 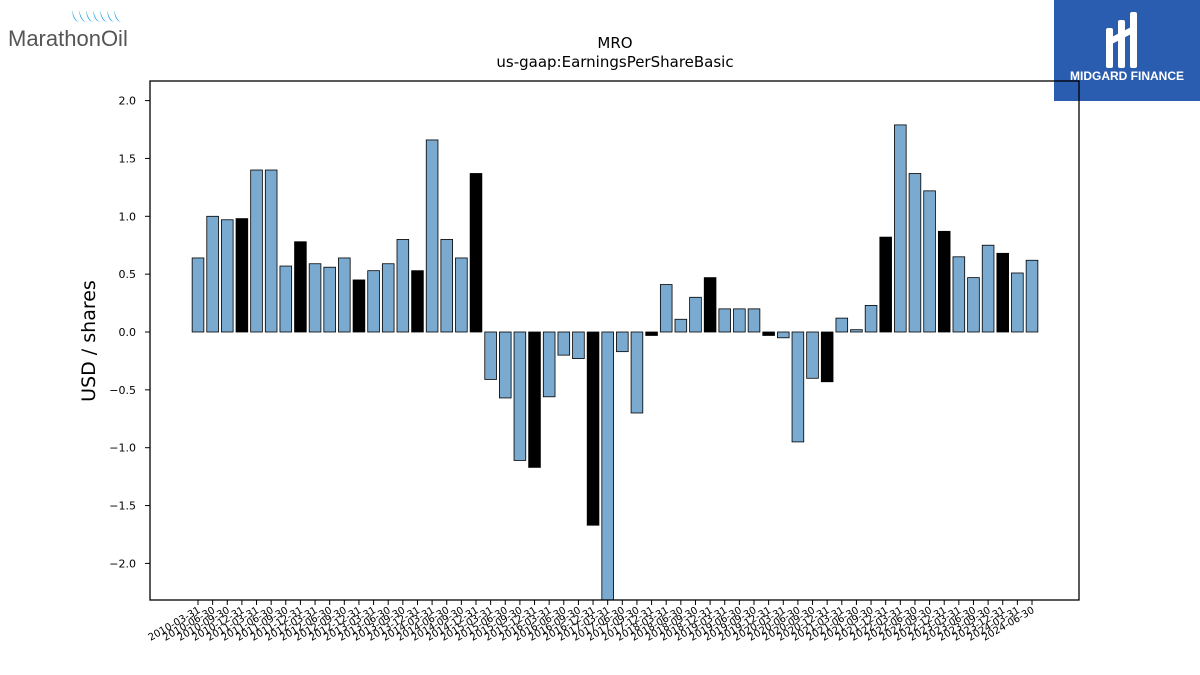 What do you see at coordinates (1127, 76) in the screenshot?
I see `midgard-logo-text: MIDGARD FINANCE` at bounding box center [1127, 76].